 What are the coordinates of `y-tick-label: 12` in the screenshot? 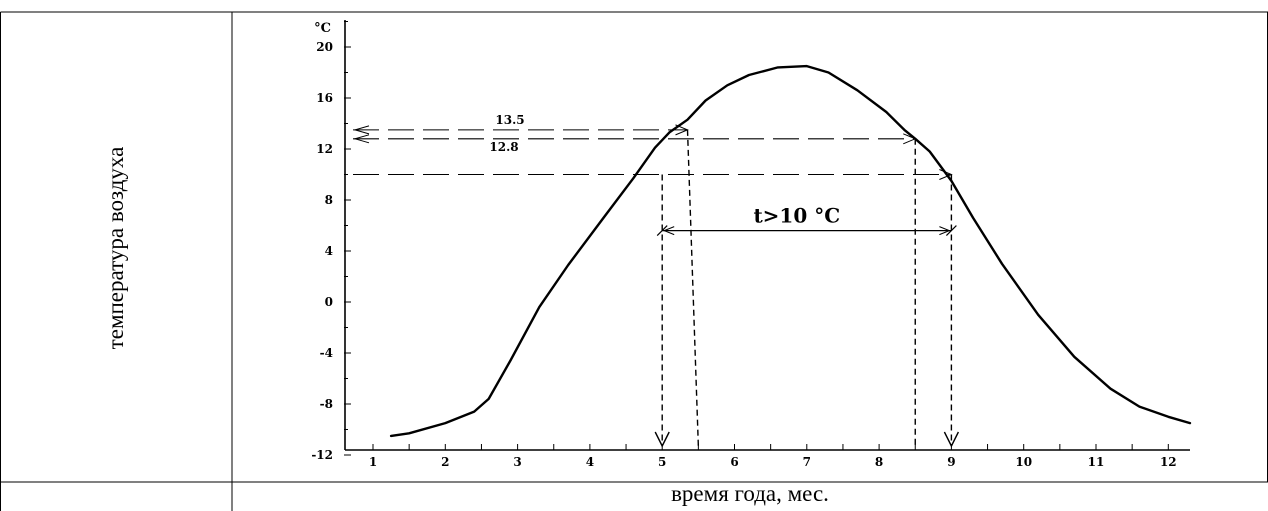 It's located at (324, 149).